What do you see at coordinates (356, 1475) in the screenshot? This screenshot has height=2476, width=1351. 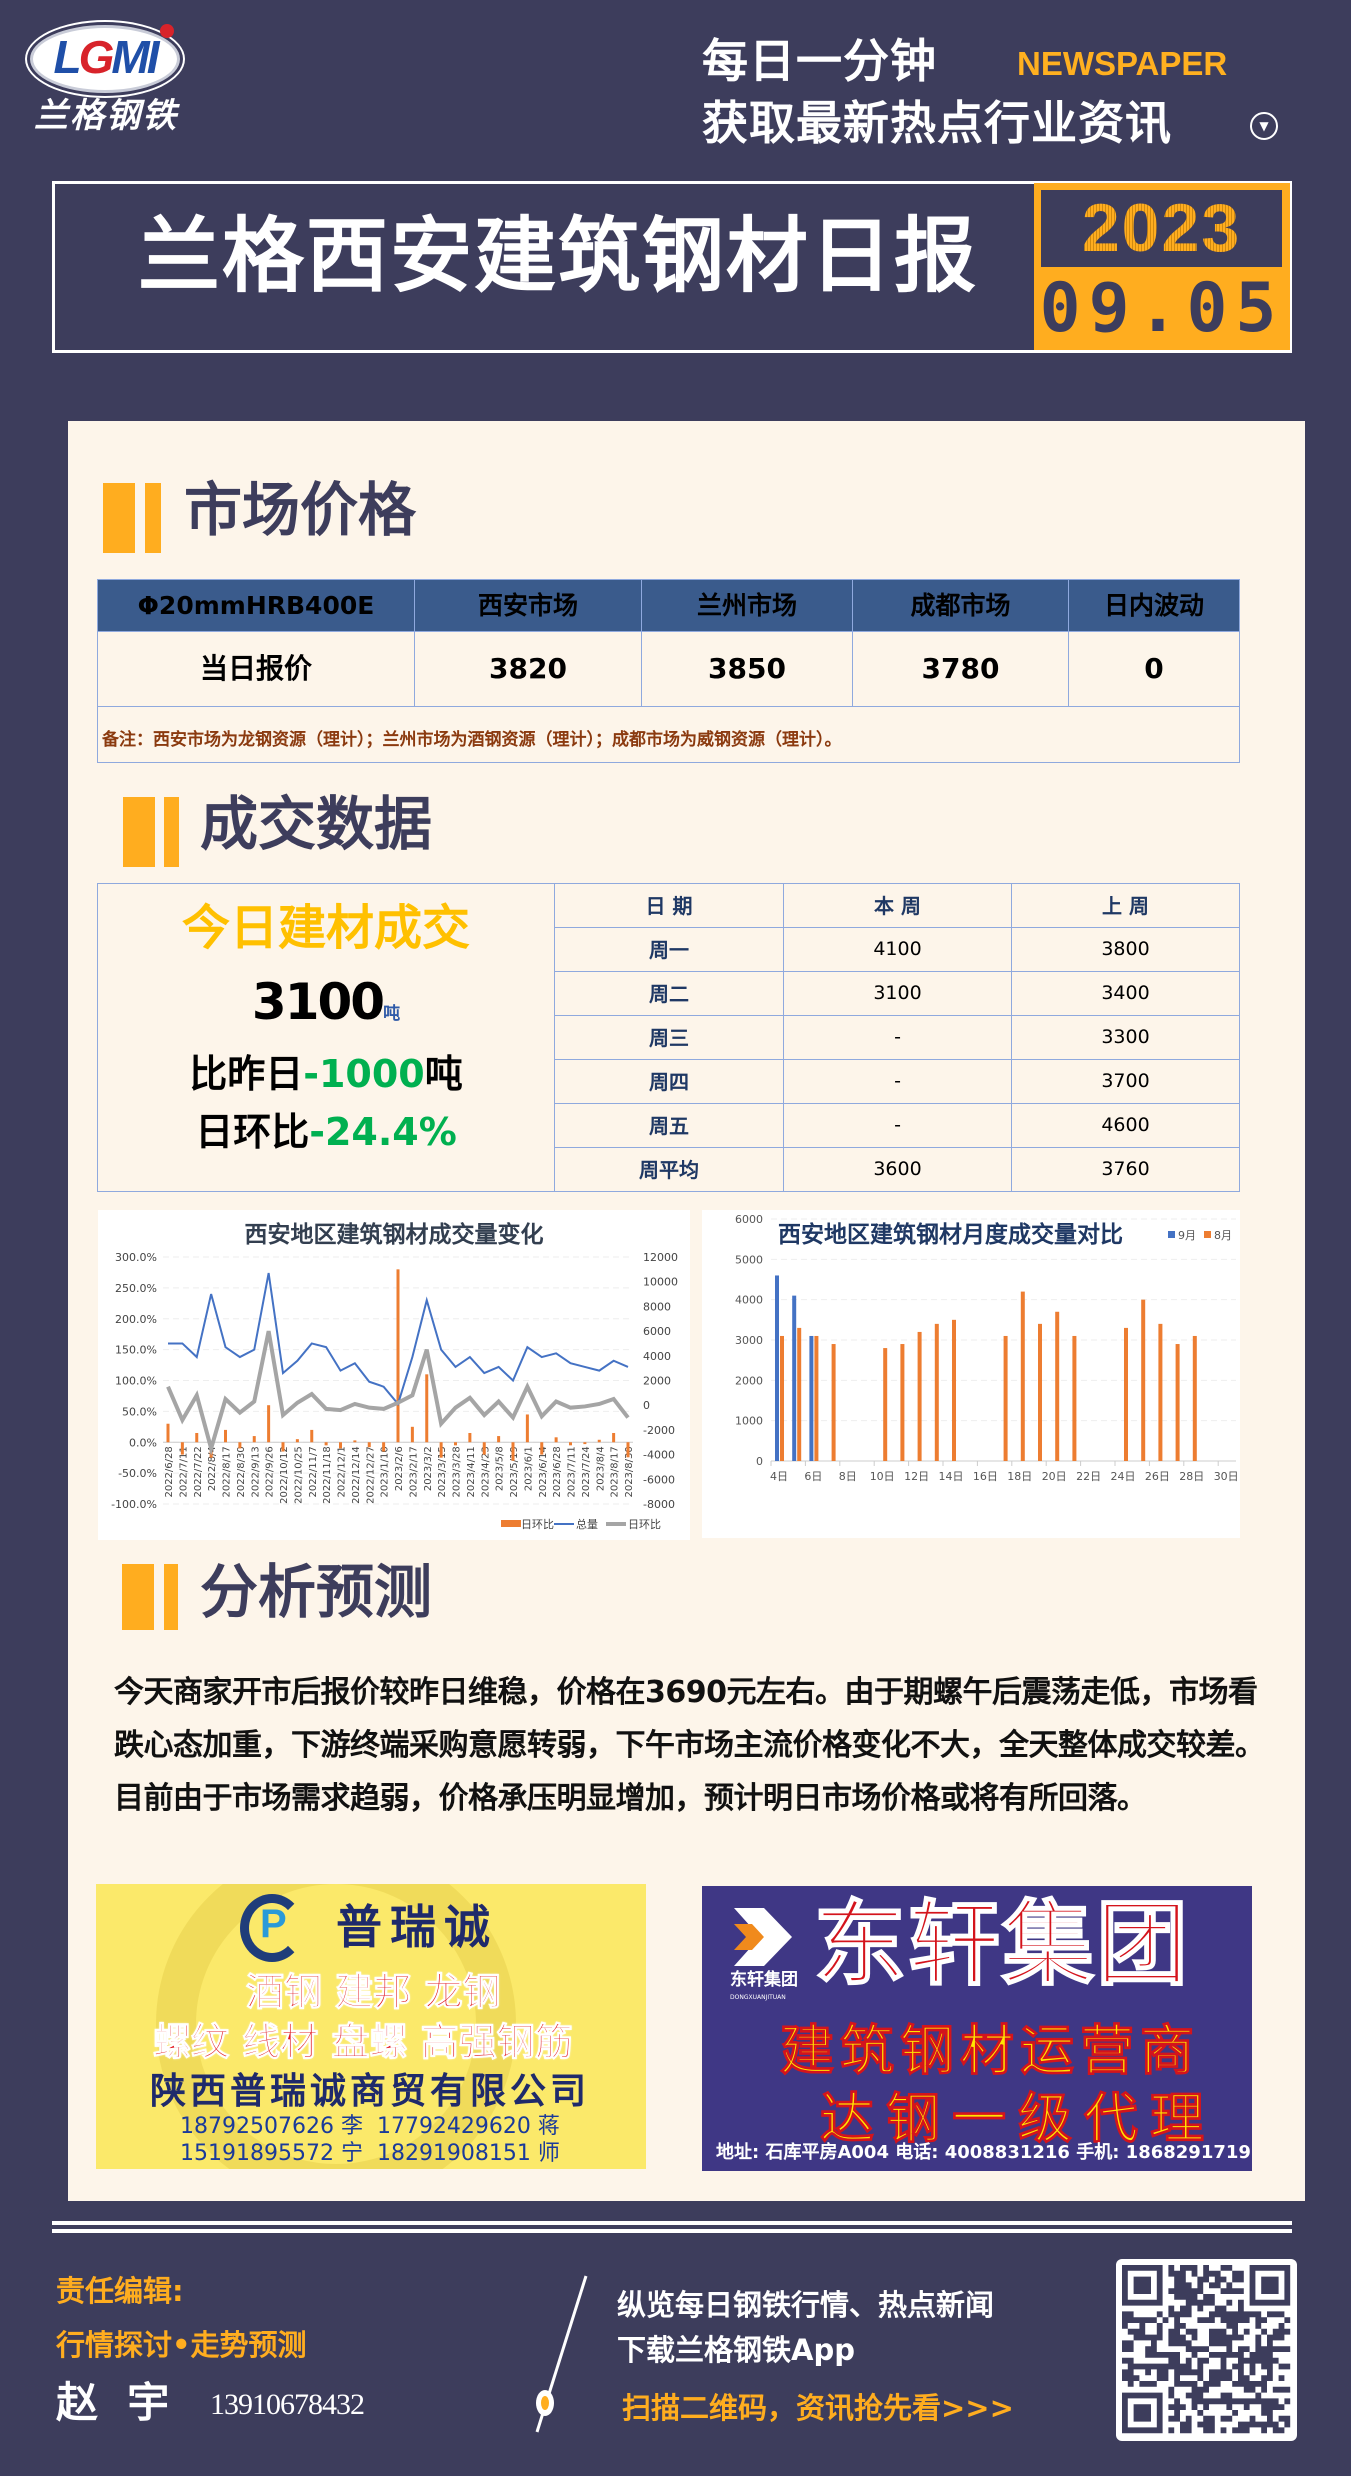 I see `x-axis-tick: 2022/12/14` at bounding box center [356, 1475].